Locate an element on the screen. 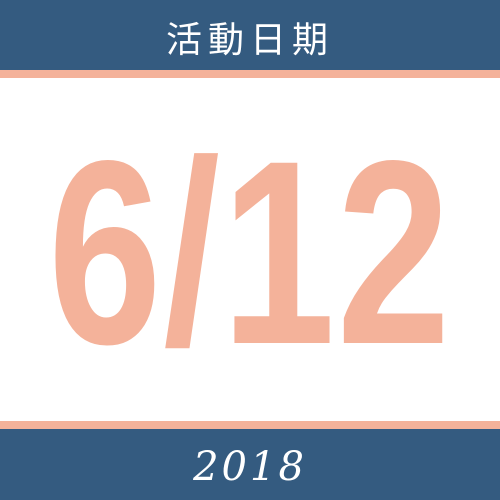 The image size is (500, 500). footer-accent-stripe is located at coordinates (250, 425).